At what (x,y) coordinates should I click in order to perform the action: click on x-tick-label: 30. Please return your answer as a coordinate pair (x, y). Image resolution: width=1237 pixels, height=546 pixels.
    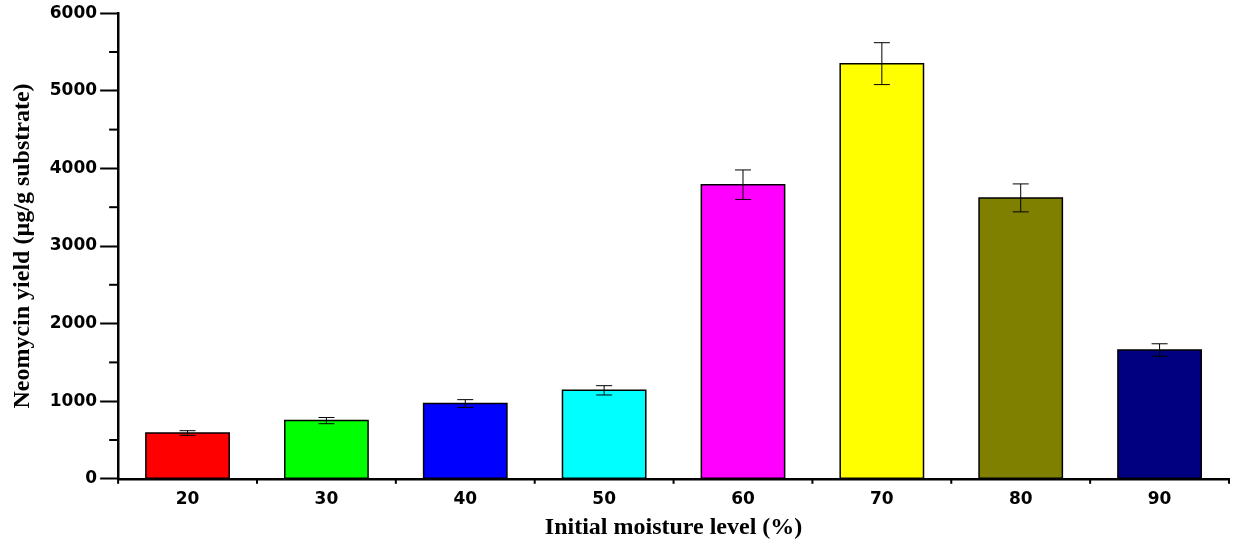
    Looking at the image, I should click on (326, 498).